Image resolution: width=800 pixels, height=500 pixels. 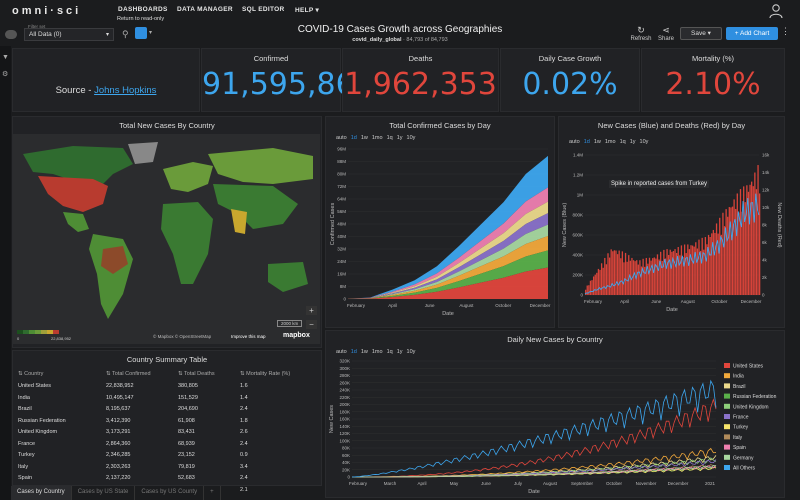 I want to click on y-tick-label: 260K, so click(x=344, y=382).